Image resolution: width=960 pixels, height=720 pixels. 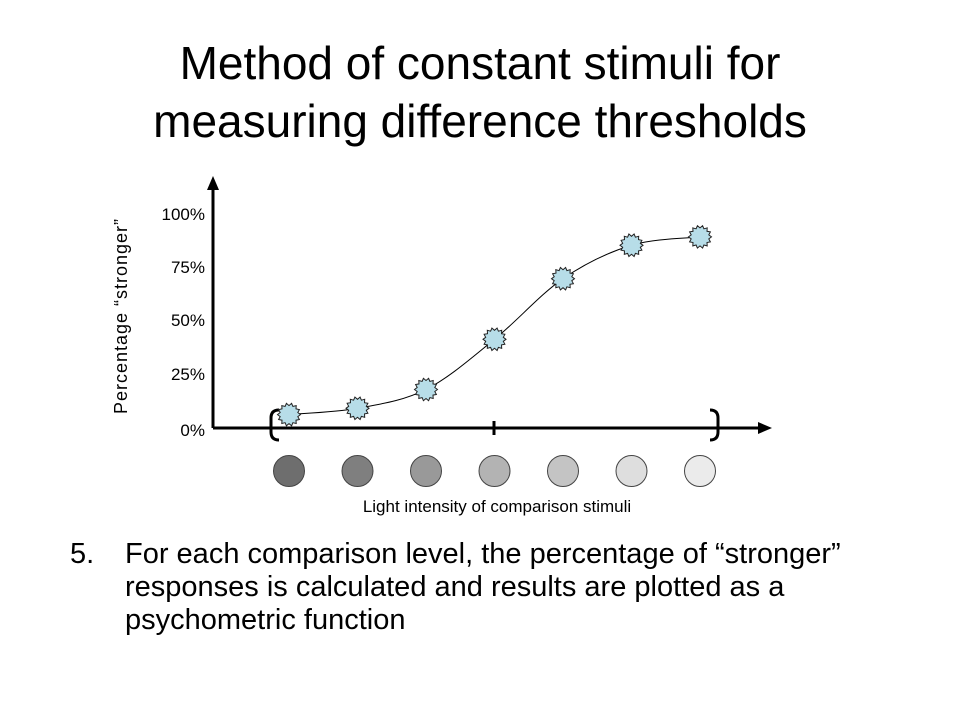 I want to click on range-bracket-right, so click(x=714, y=425).